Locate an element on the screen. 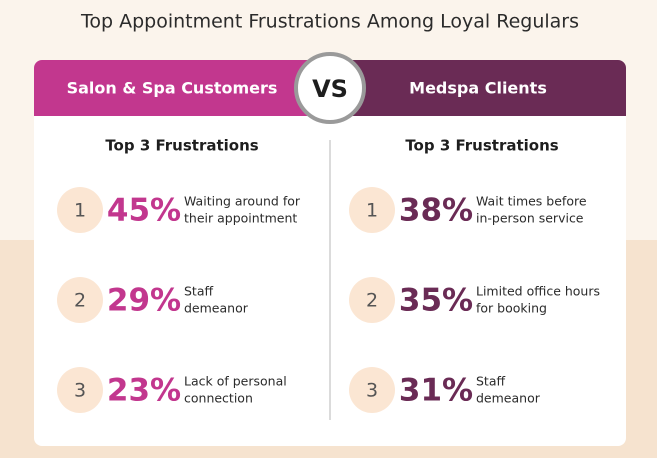  description: in-person service is located at coordinates (530, 218).